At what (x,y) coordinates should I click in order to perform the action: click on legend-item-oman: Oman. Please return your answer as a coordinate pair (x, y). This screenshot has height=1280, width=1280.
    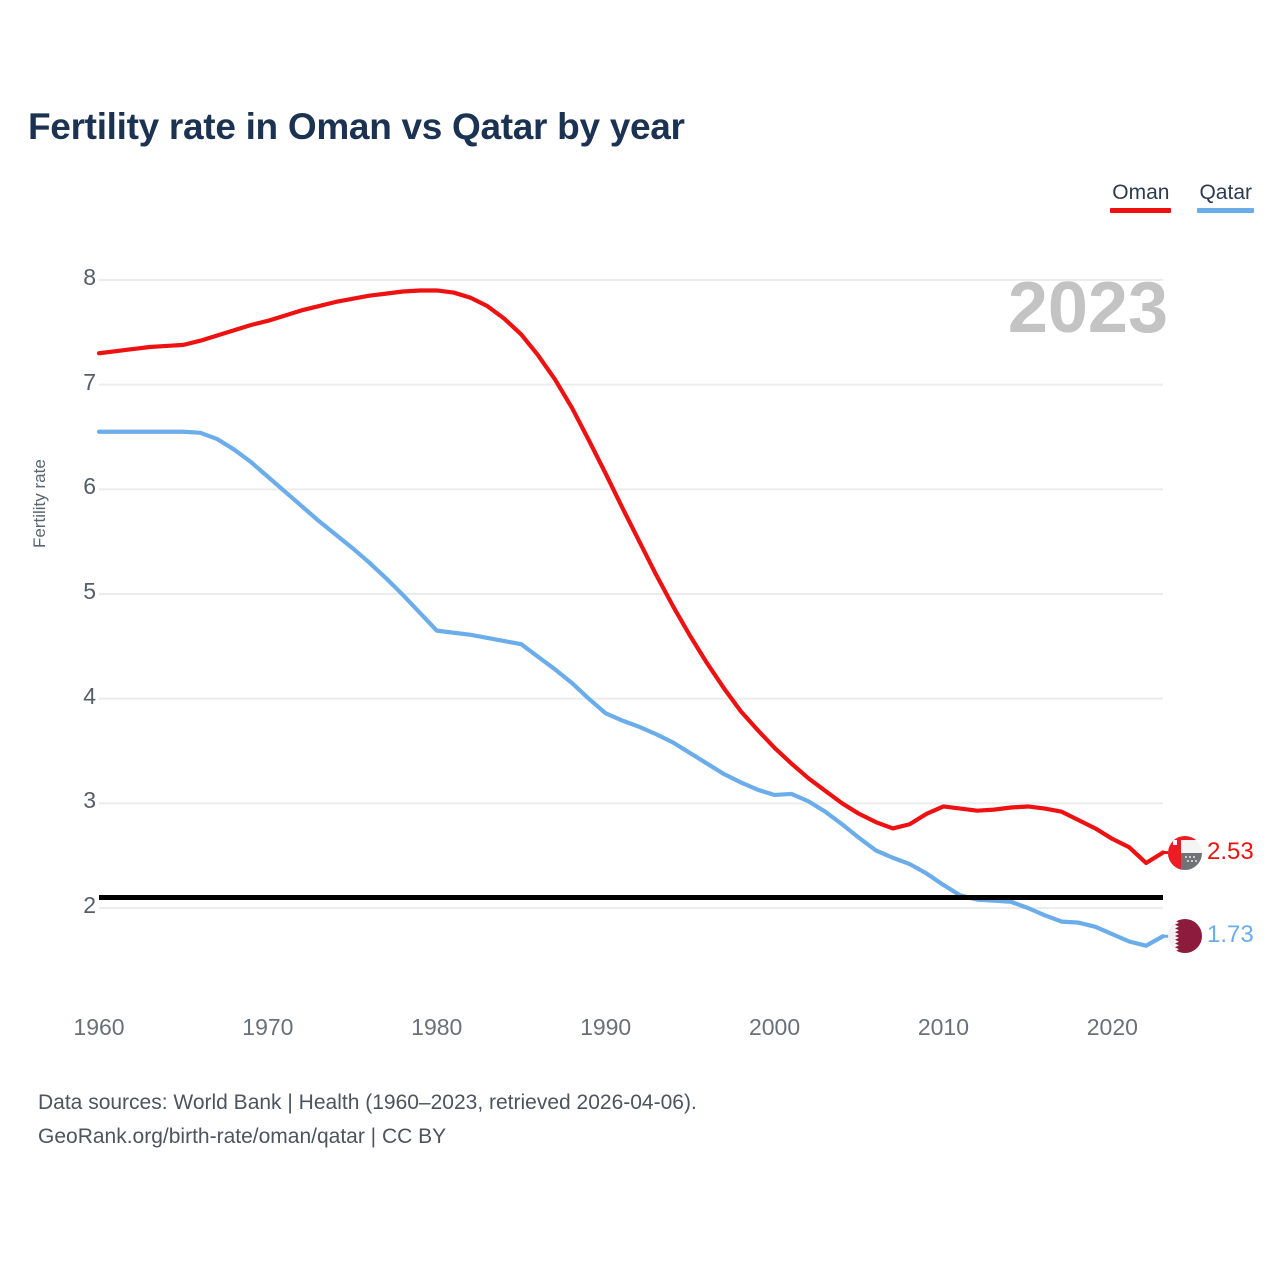
    Looking at the image, I should click on (1141, 197).